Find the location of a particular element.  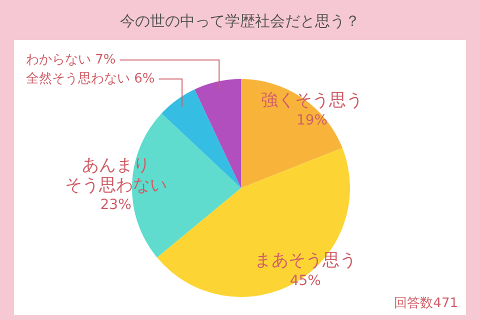

data-label: 23% is located at coordinates (116, 205).